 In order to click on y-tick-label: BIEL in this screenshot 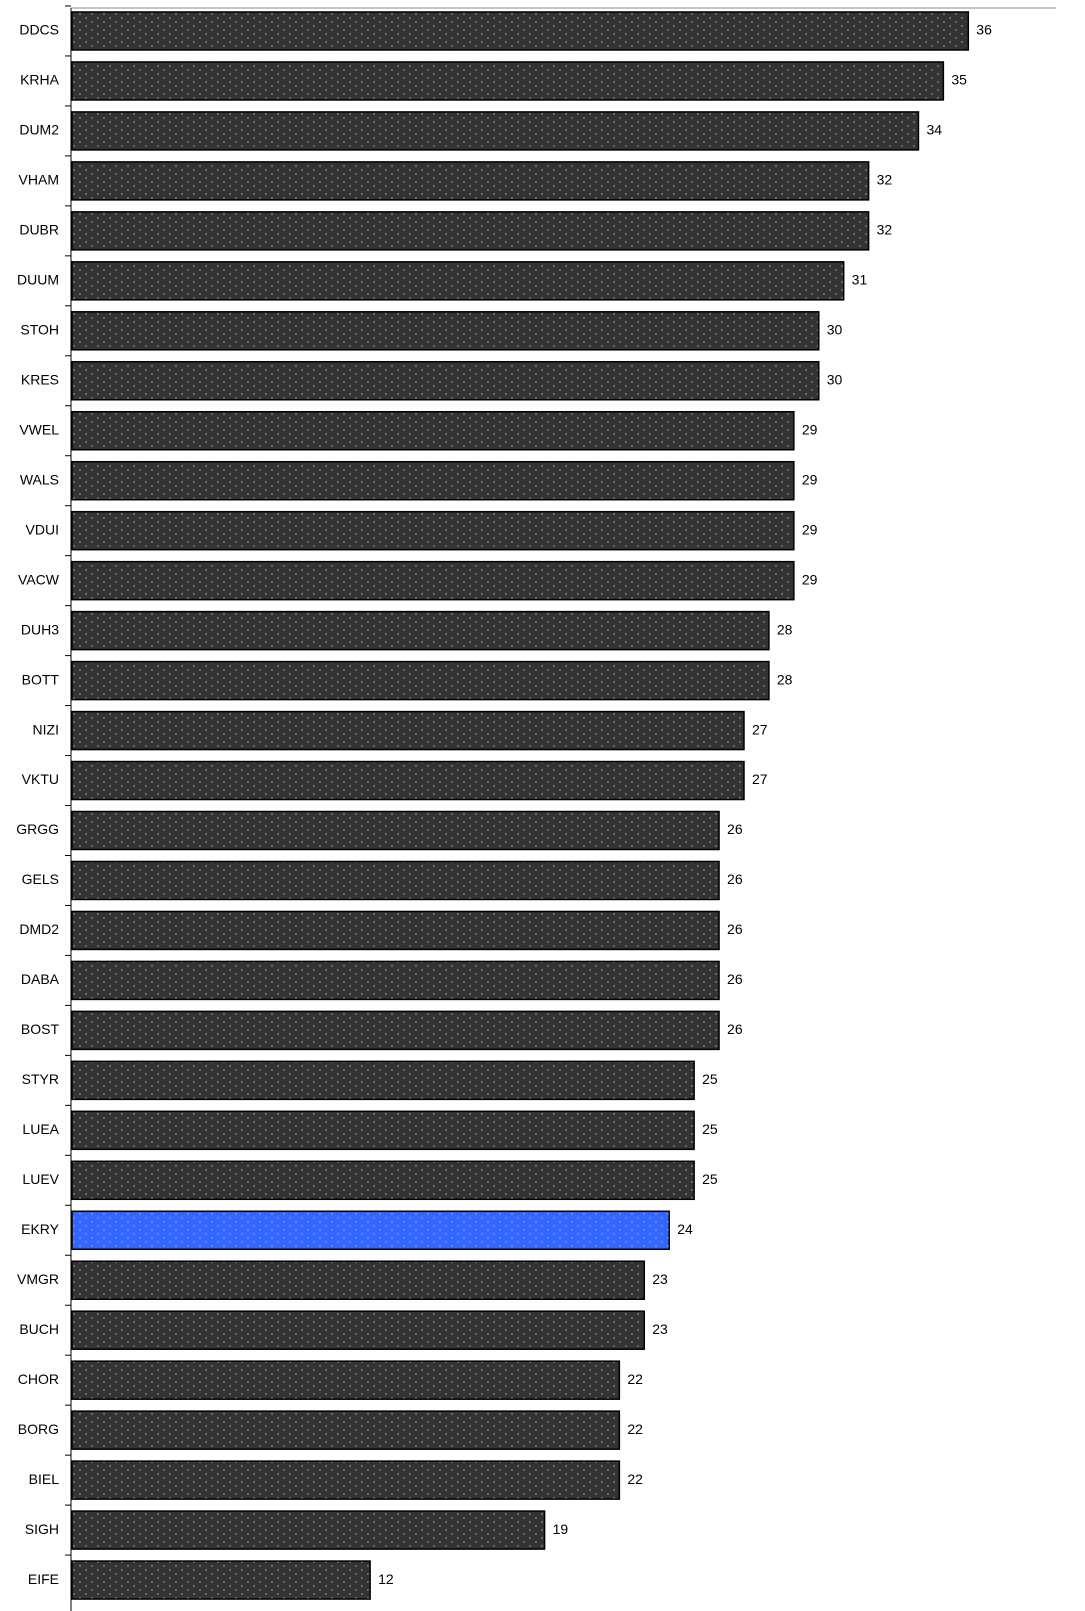, I will do `click(44, 1479)`.